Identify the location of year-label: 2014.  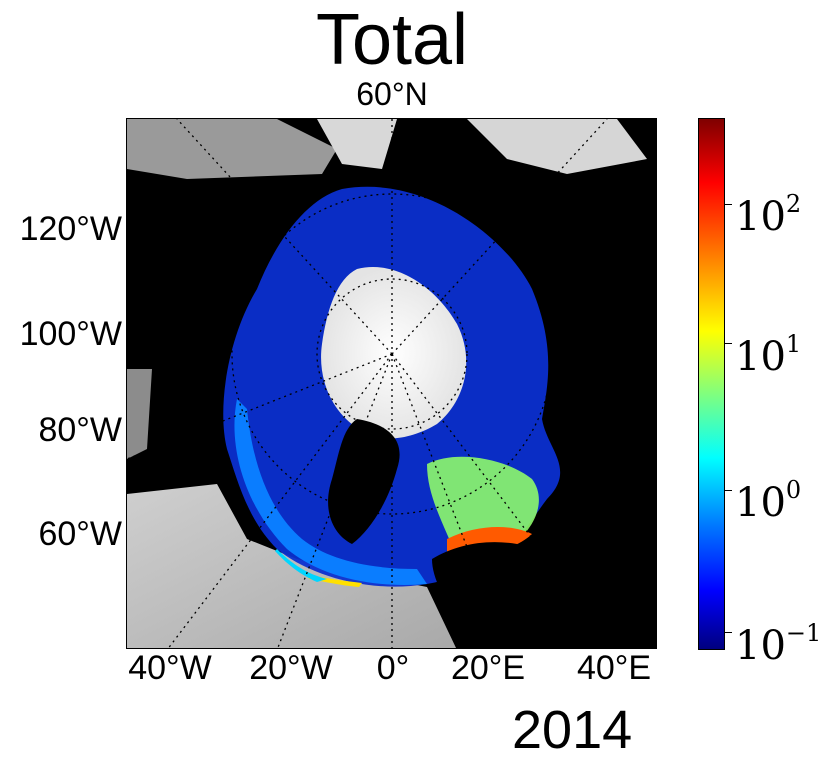
(572, 730).